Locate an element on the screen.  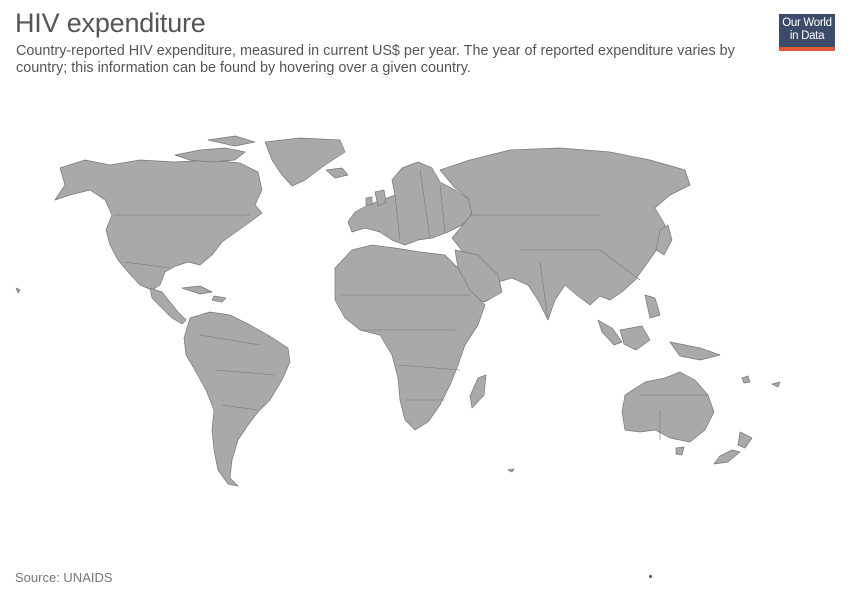
region-british-isles is located at coordinates (376, 198).